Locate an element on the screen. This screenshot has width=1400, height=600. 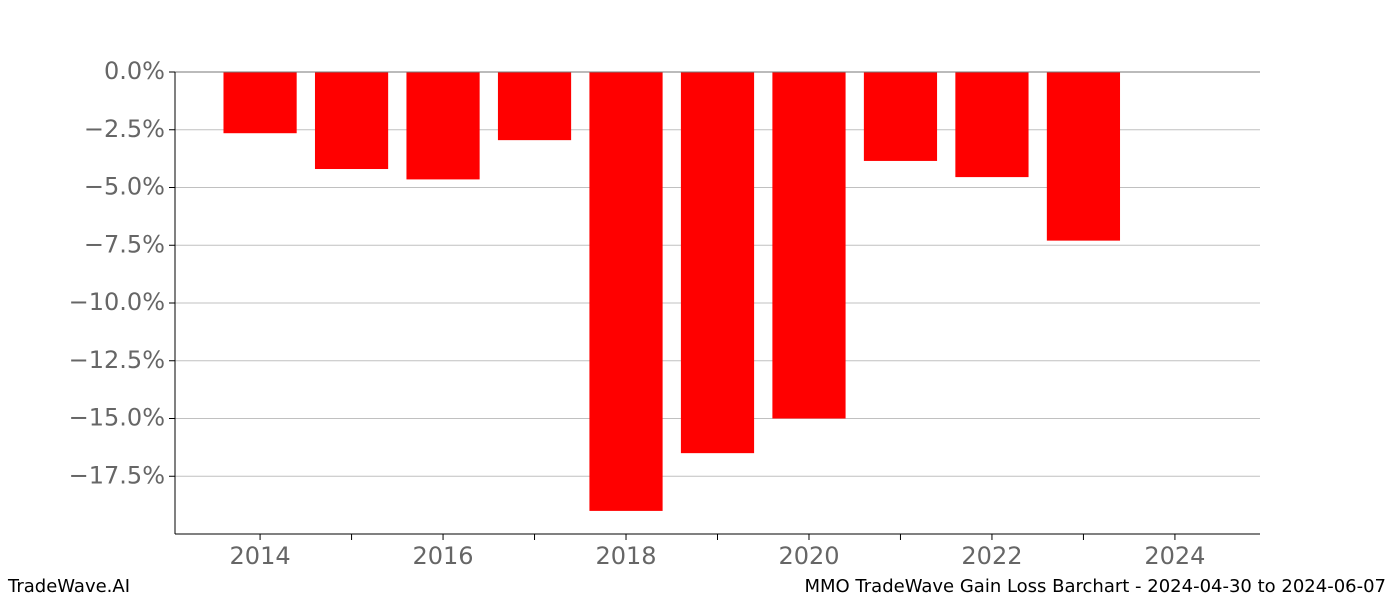
x-tick-label: 2022 is located at coordinates (991, 556).